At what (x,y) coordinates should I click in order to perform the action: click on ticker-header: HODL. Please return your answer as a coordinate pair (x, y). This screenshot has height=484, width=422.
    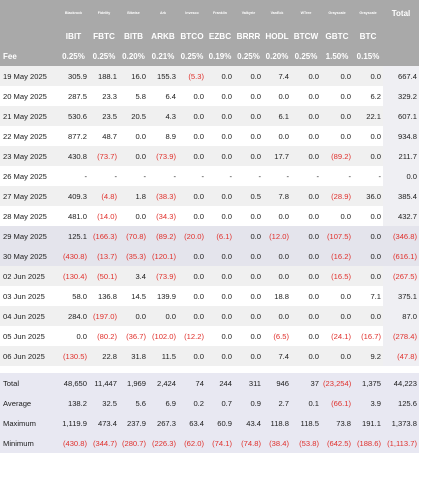
    Looking at the image, I should click on (277, 36).